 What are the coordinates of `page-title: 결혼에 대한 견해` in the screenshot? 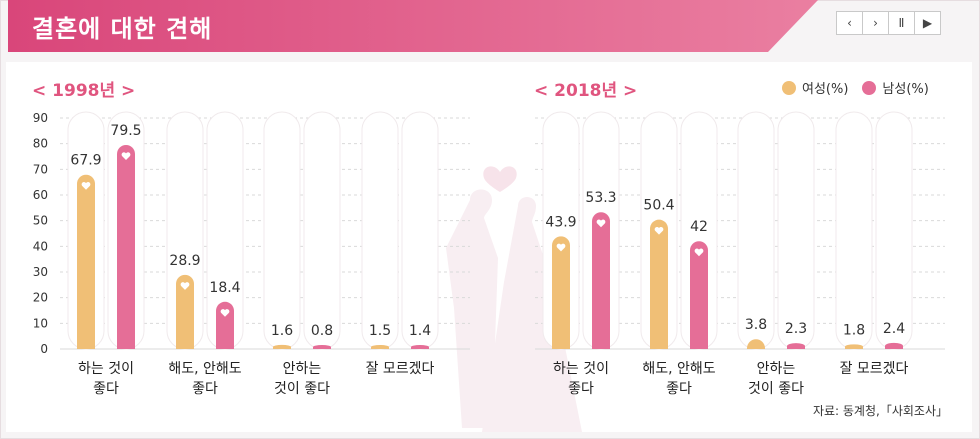 It's located at (122, 29).